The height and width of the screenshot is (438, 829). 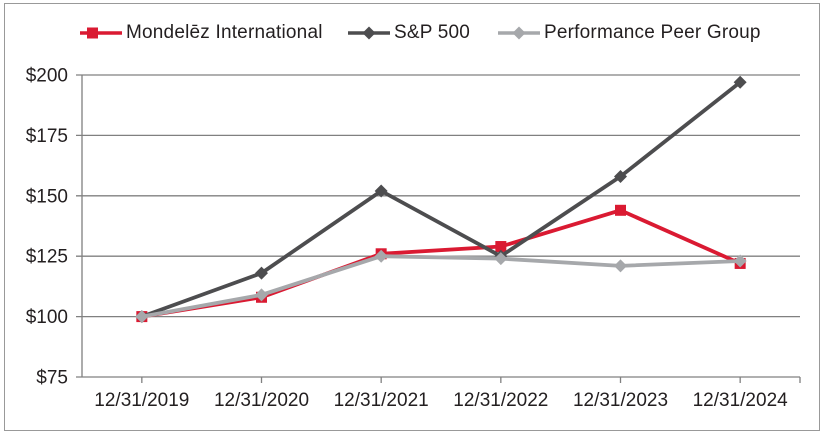 What do you see at coordinates (500, 400) in the screenshot?
I see `x-axis-tick-label: 12/31/2022` at bounding box center [500, 400].